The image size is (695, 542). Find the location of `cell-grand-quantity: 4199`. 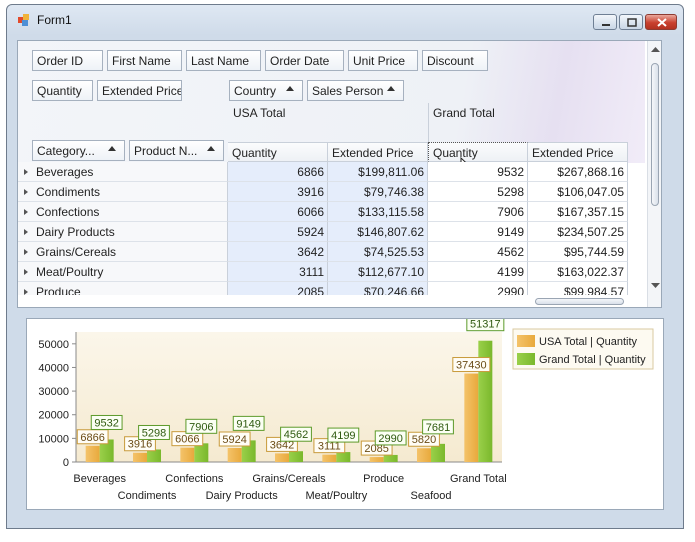

cell-grand-quantity: 4199 is located at coordinates (478, 272).